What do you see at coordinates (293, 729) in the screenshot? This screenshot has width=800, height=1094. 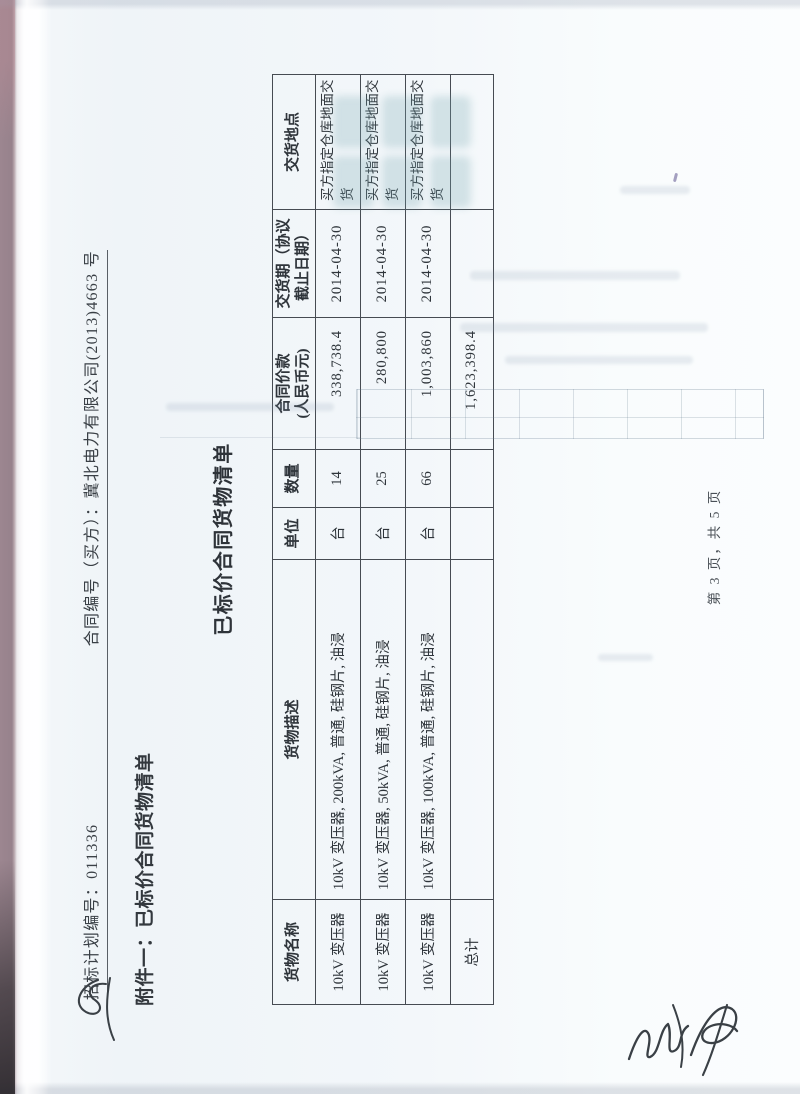 I see `table-header-cell: 货物描述` at bounding box center [293, 729].